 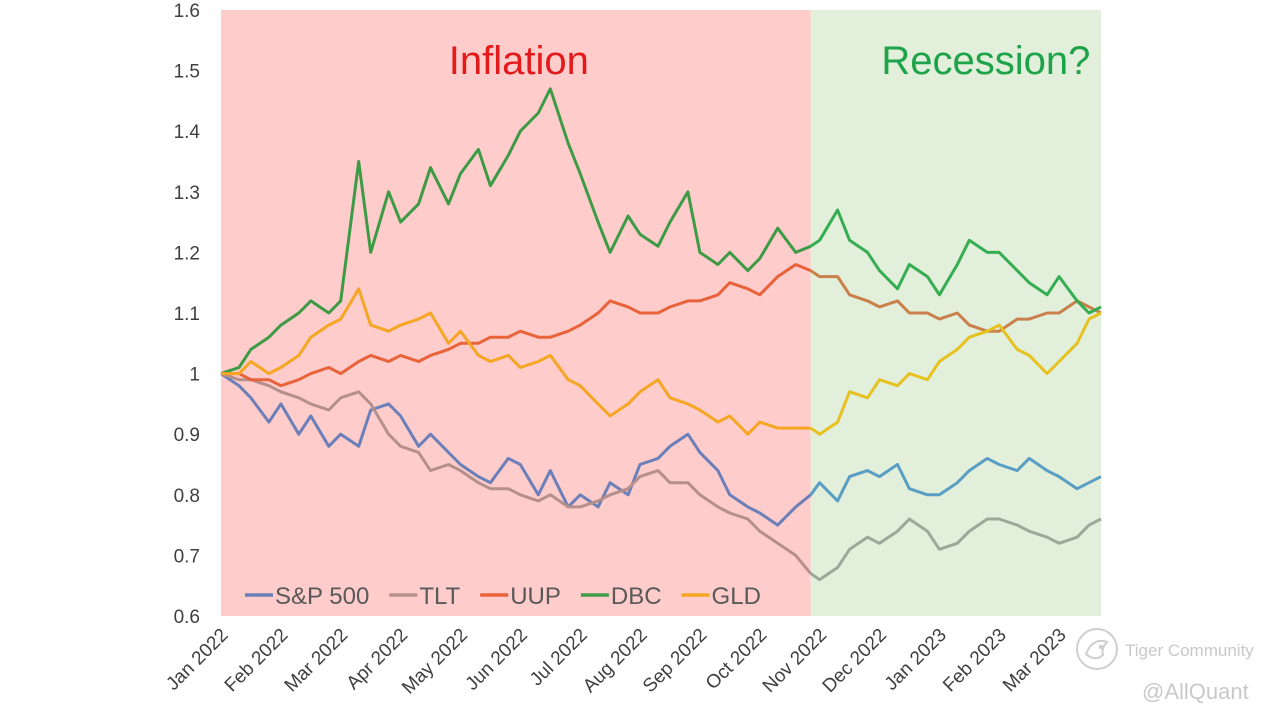 I want to click on watermark: Tiger Community @AllQuant, so click(x=1165, y=666).